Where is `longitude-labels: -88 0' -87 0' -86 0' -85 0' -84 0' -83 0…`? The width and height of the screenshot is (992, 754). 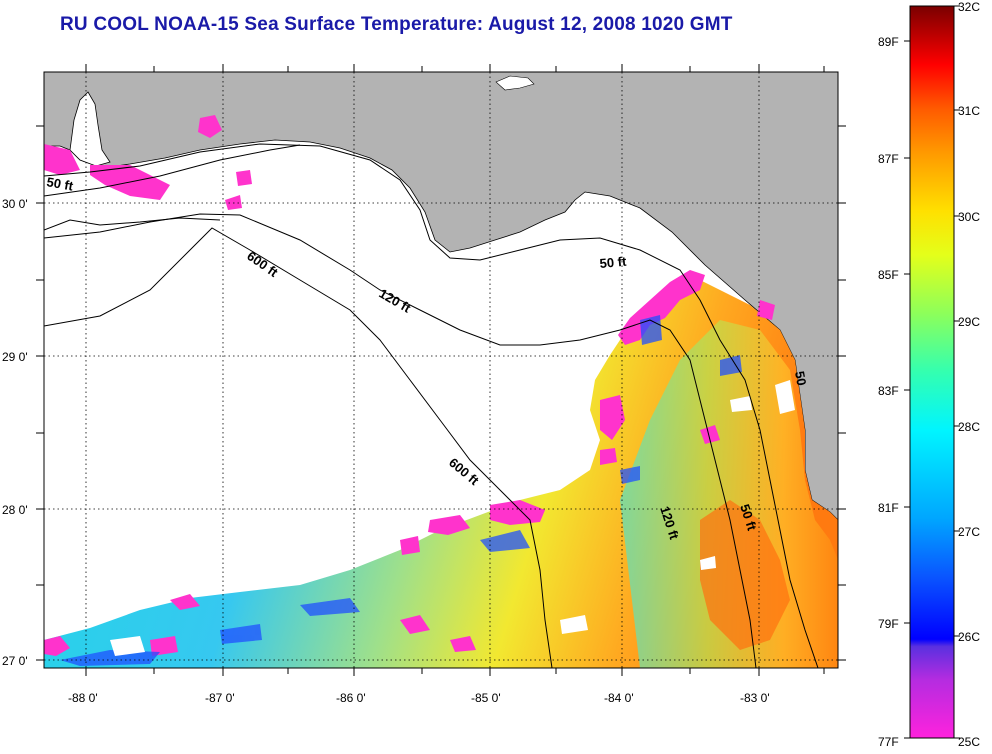 longitude-labels: -88 0' -87 0' -86 0' -85 0' -84 0' -83 0… is located at coordinates (419, 698).